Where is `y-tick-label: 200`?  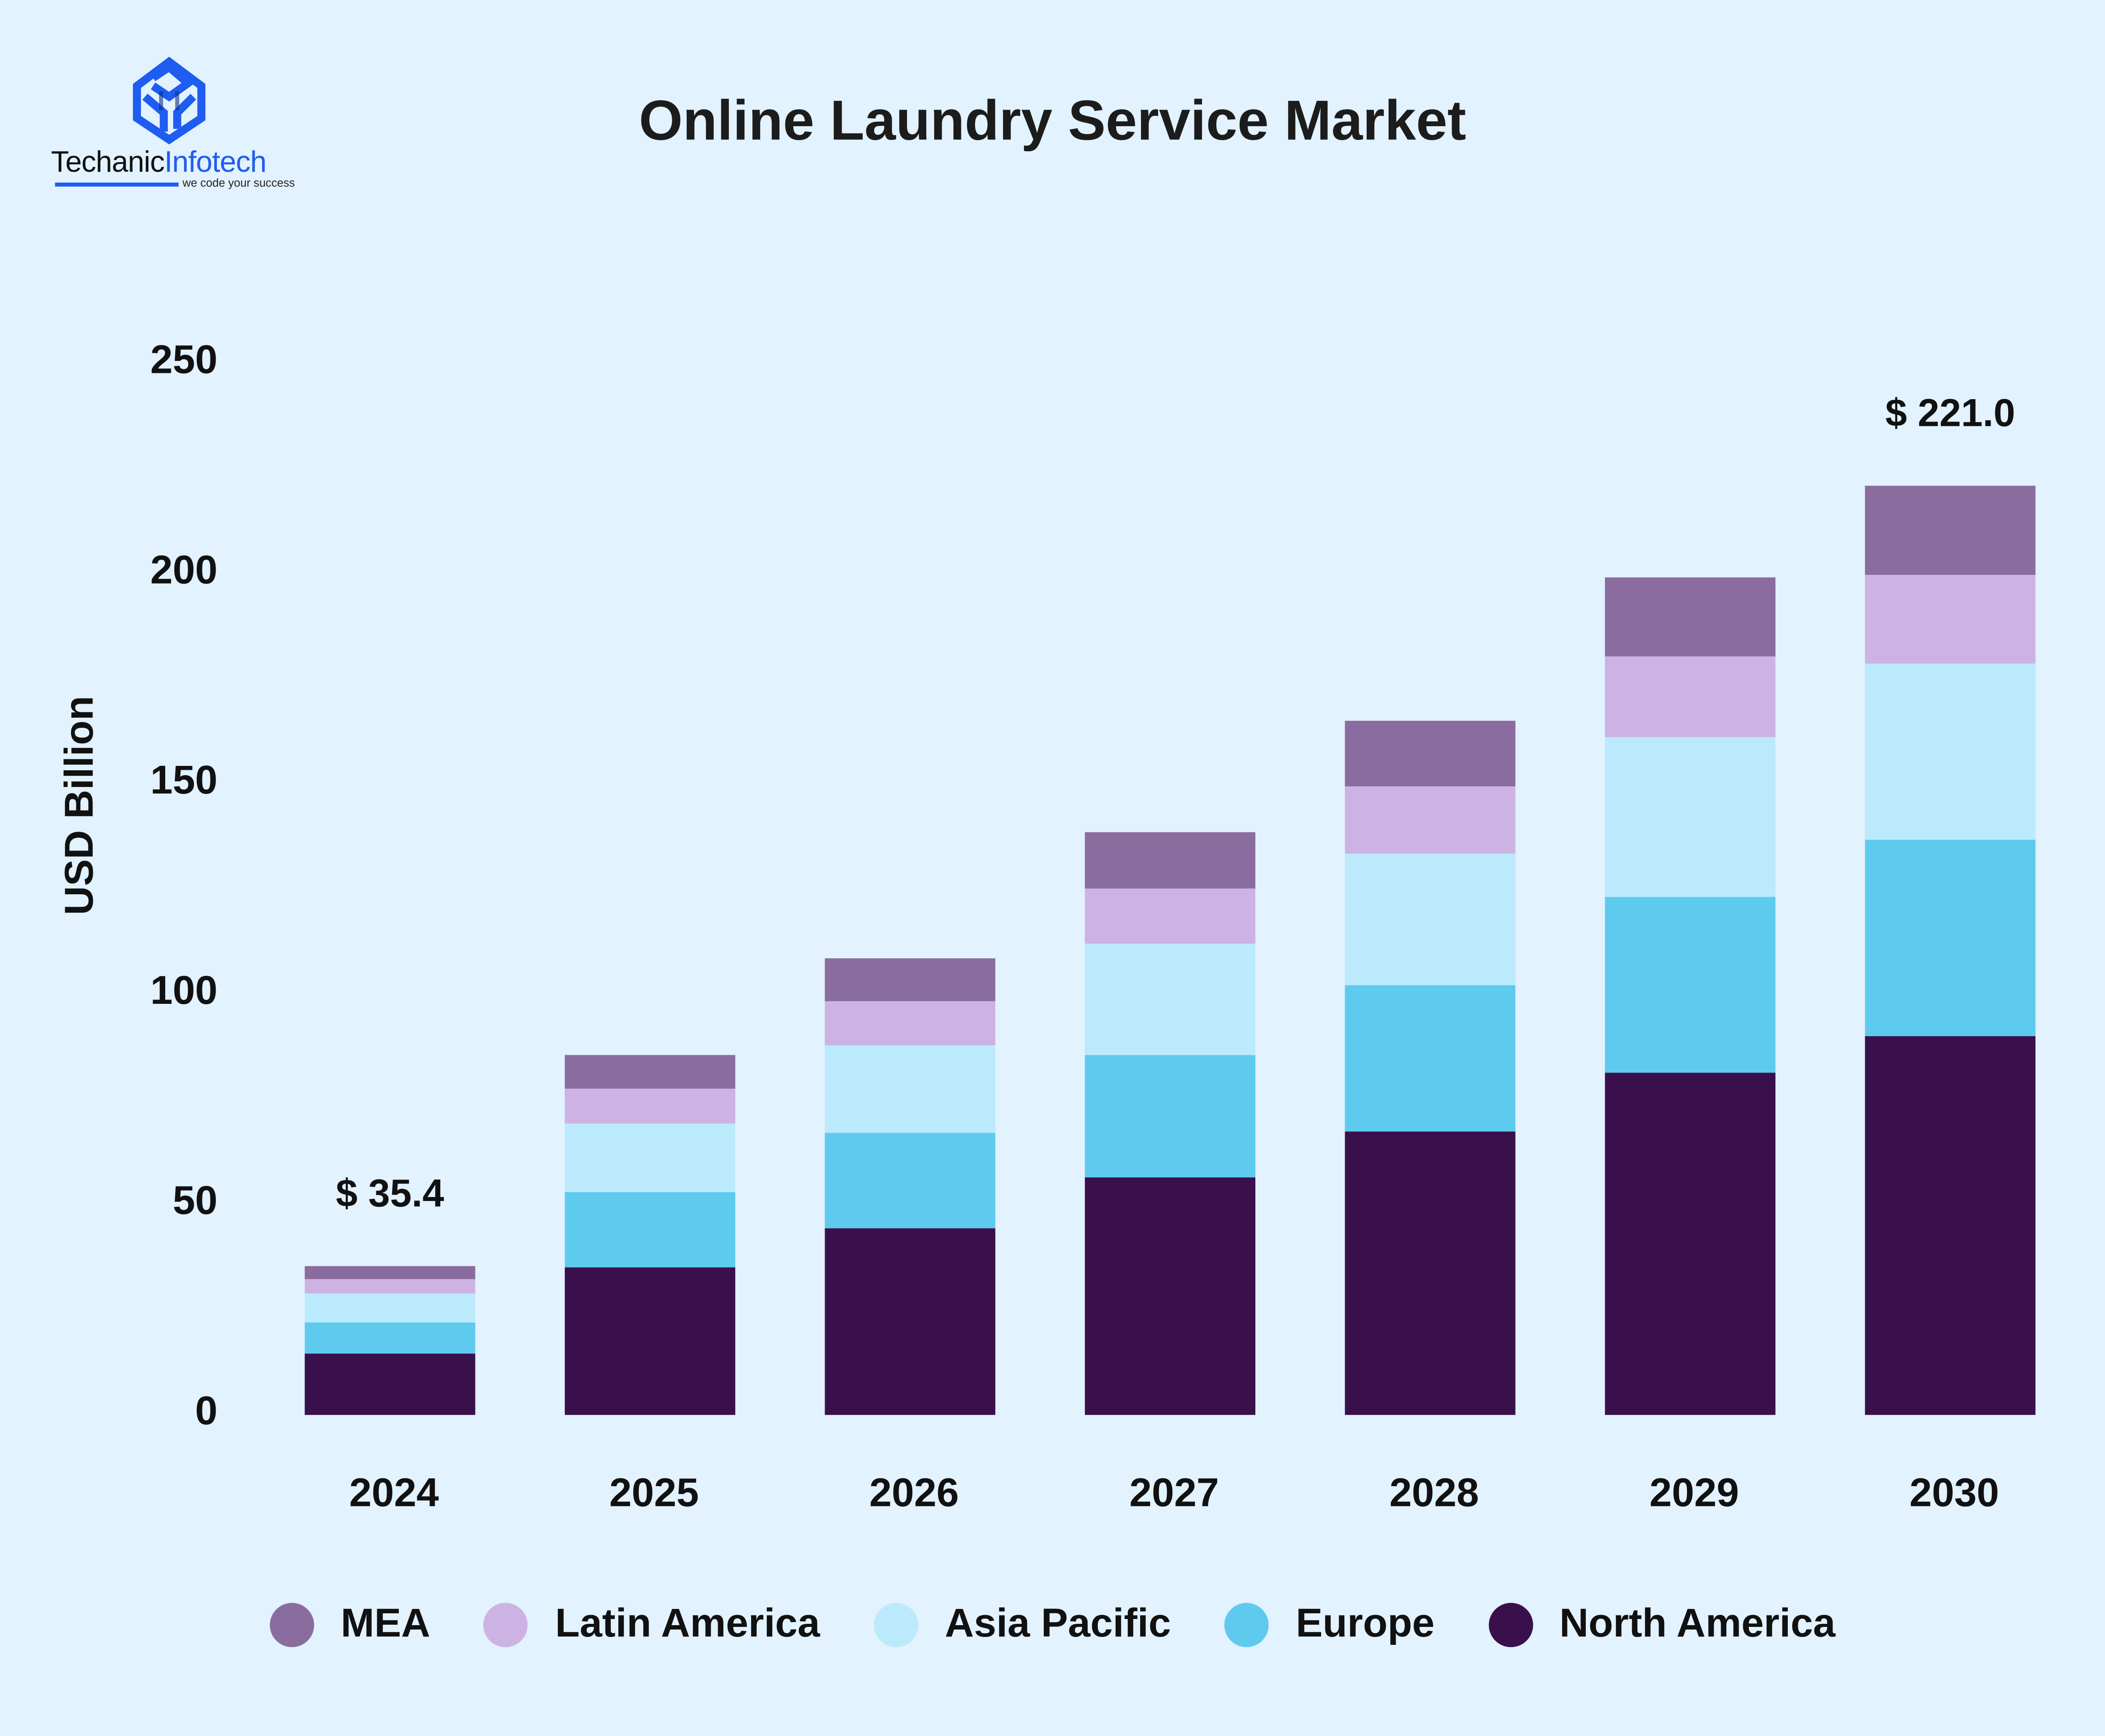
y-tick-label: 200 is located at coordinates (183, 569).